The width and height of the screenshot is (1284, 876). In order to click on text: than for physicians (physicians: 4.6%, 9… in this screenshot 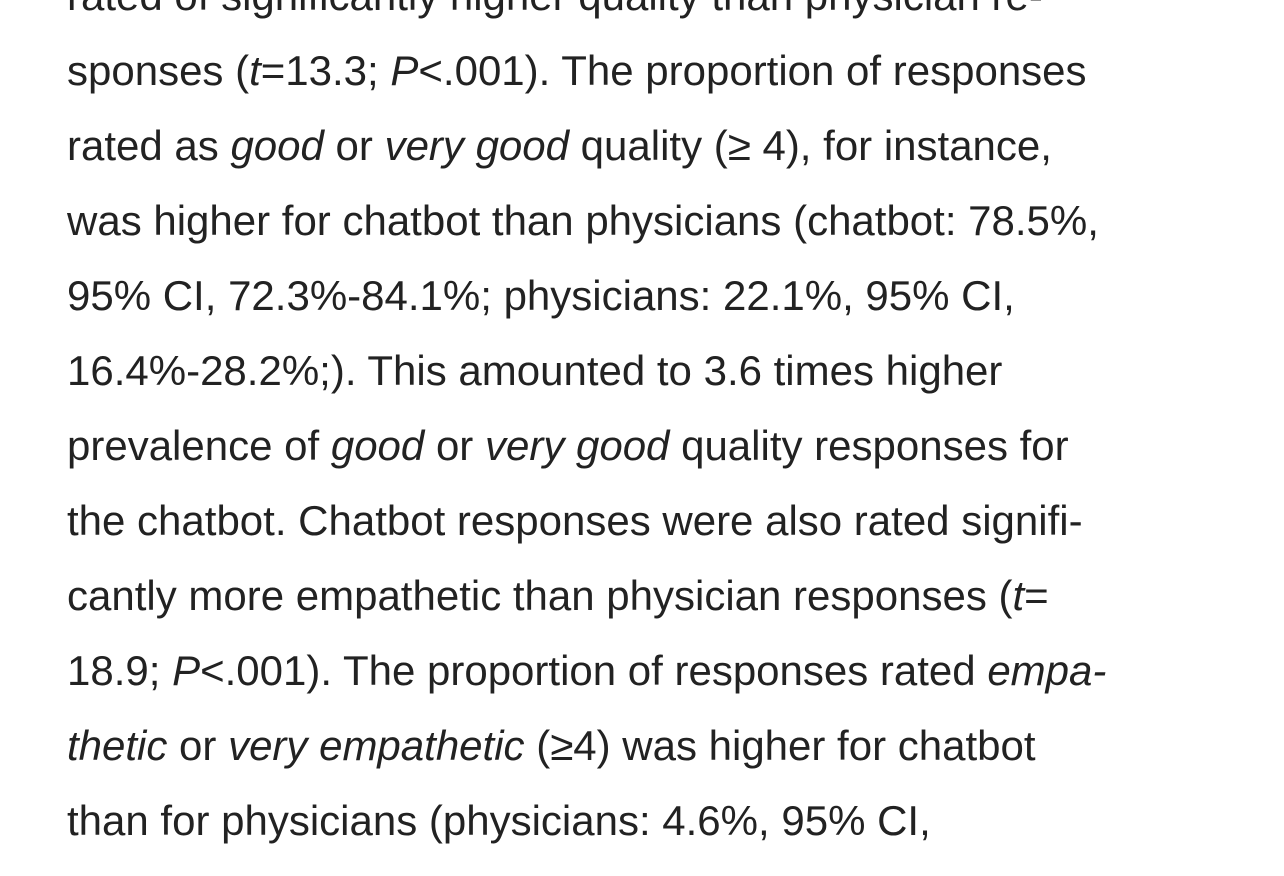, I will do `click(499, 820)`.